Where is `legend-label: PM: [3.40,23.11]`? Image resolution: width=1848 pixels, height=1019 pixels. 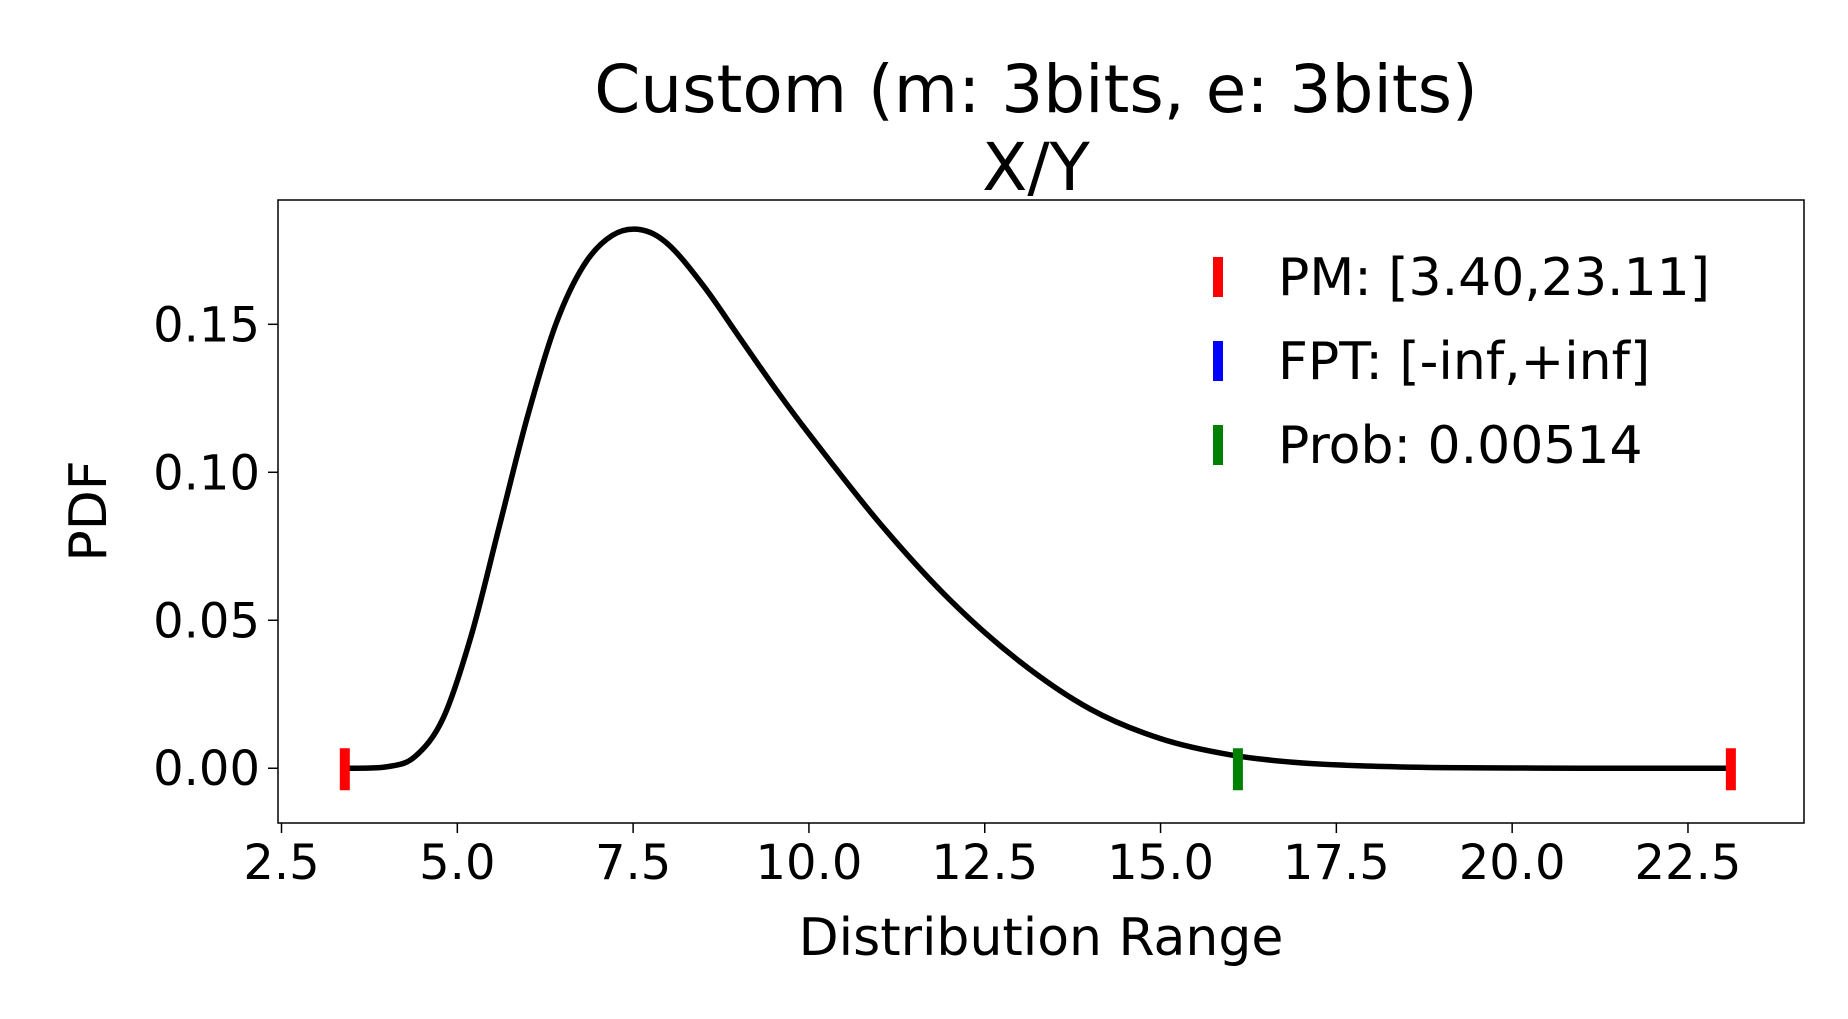
legend-label: PM: [3.40,23.11] is located at coordinates (1494, 278).